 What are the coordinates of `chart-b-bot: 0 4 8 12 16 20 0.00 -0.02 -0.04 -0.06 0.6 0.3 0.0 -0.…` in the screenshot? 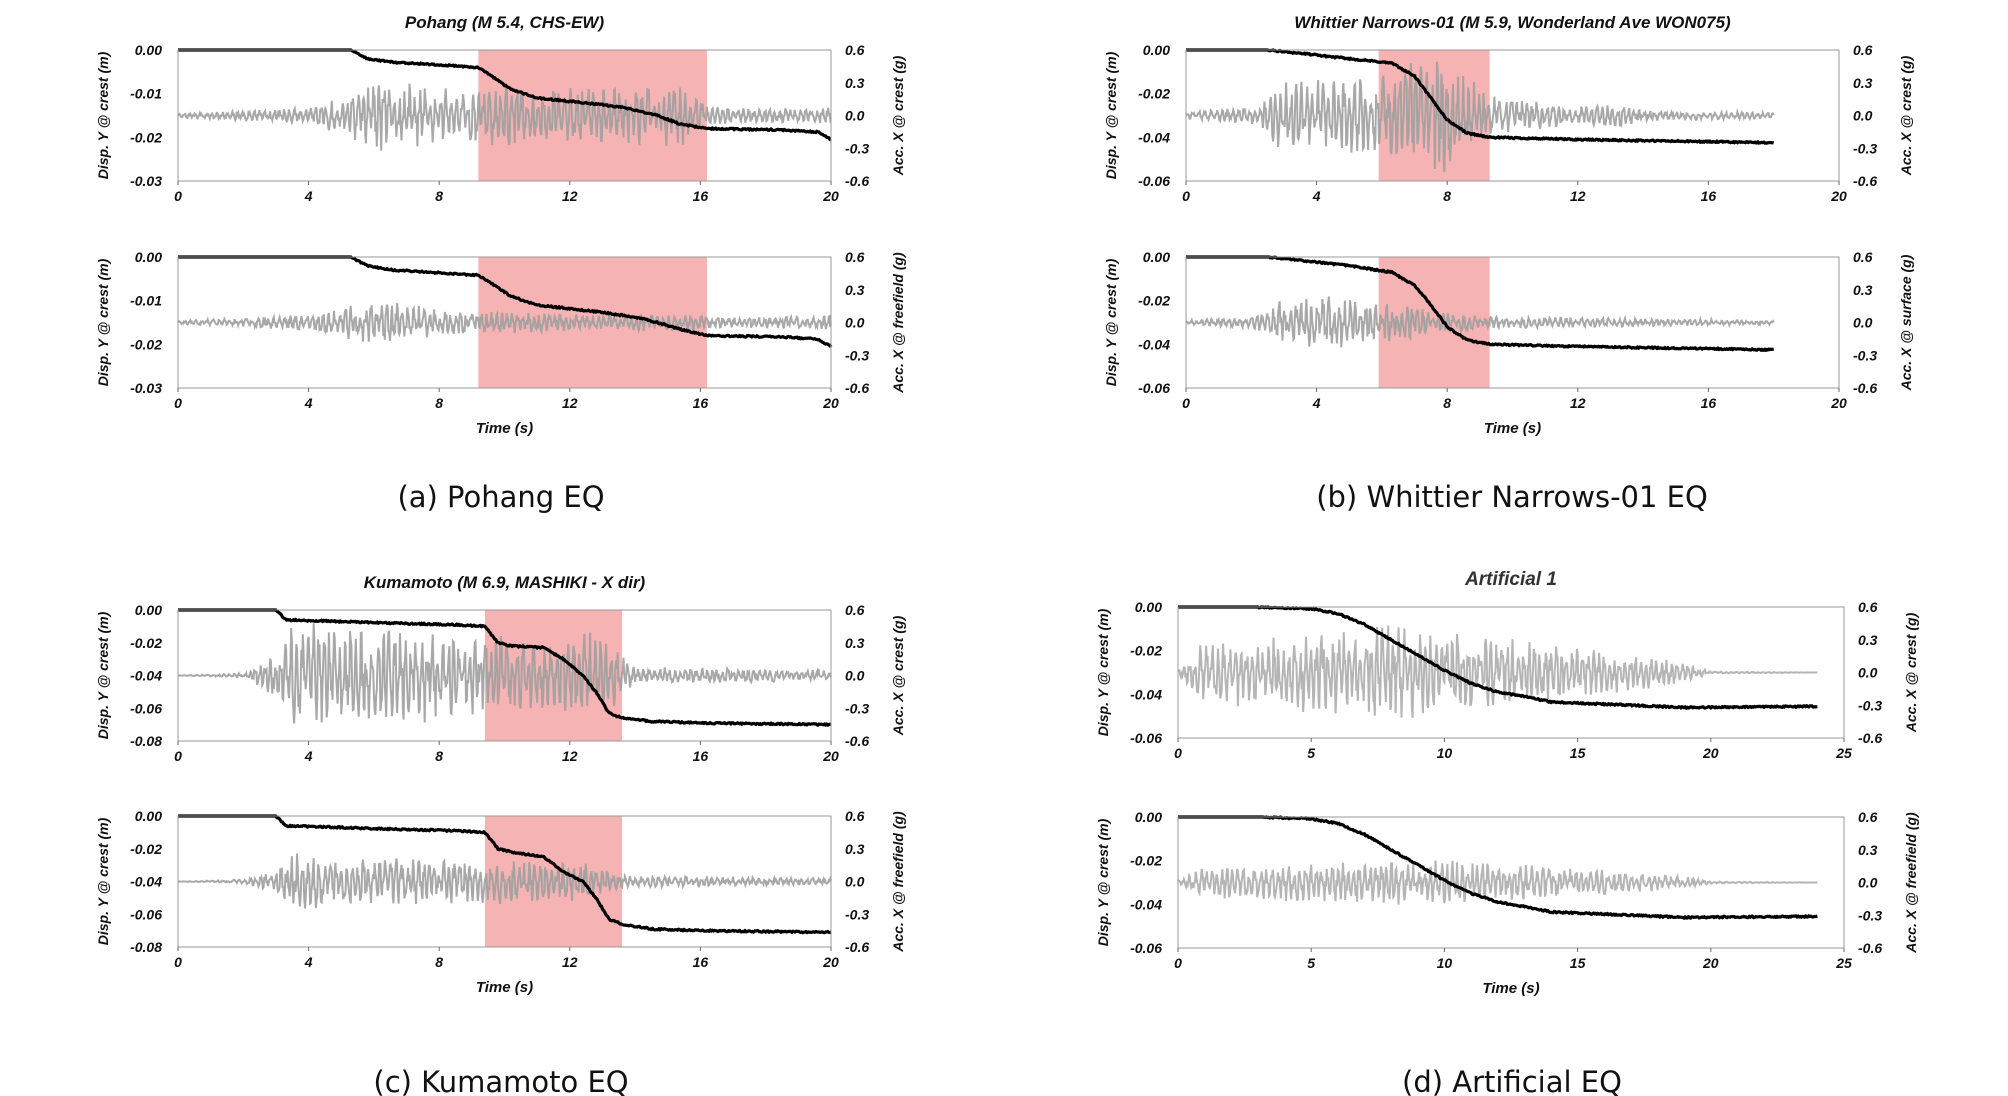 It's located at (1508, 343).